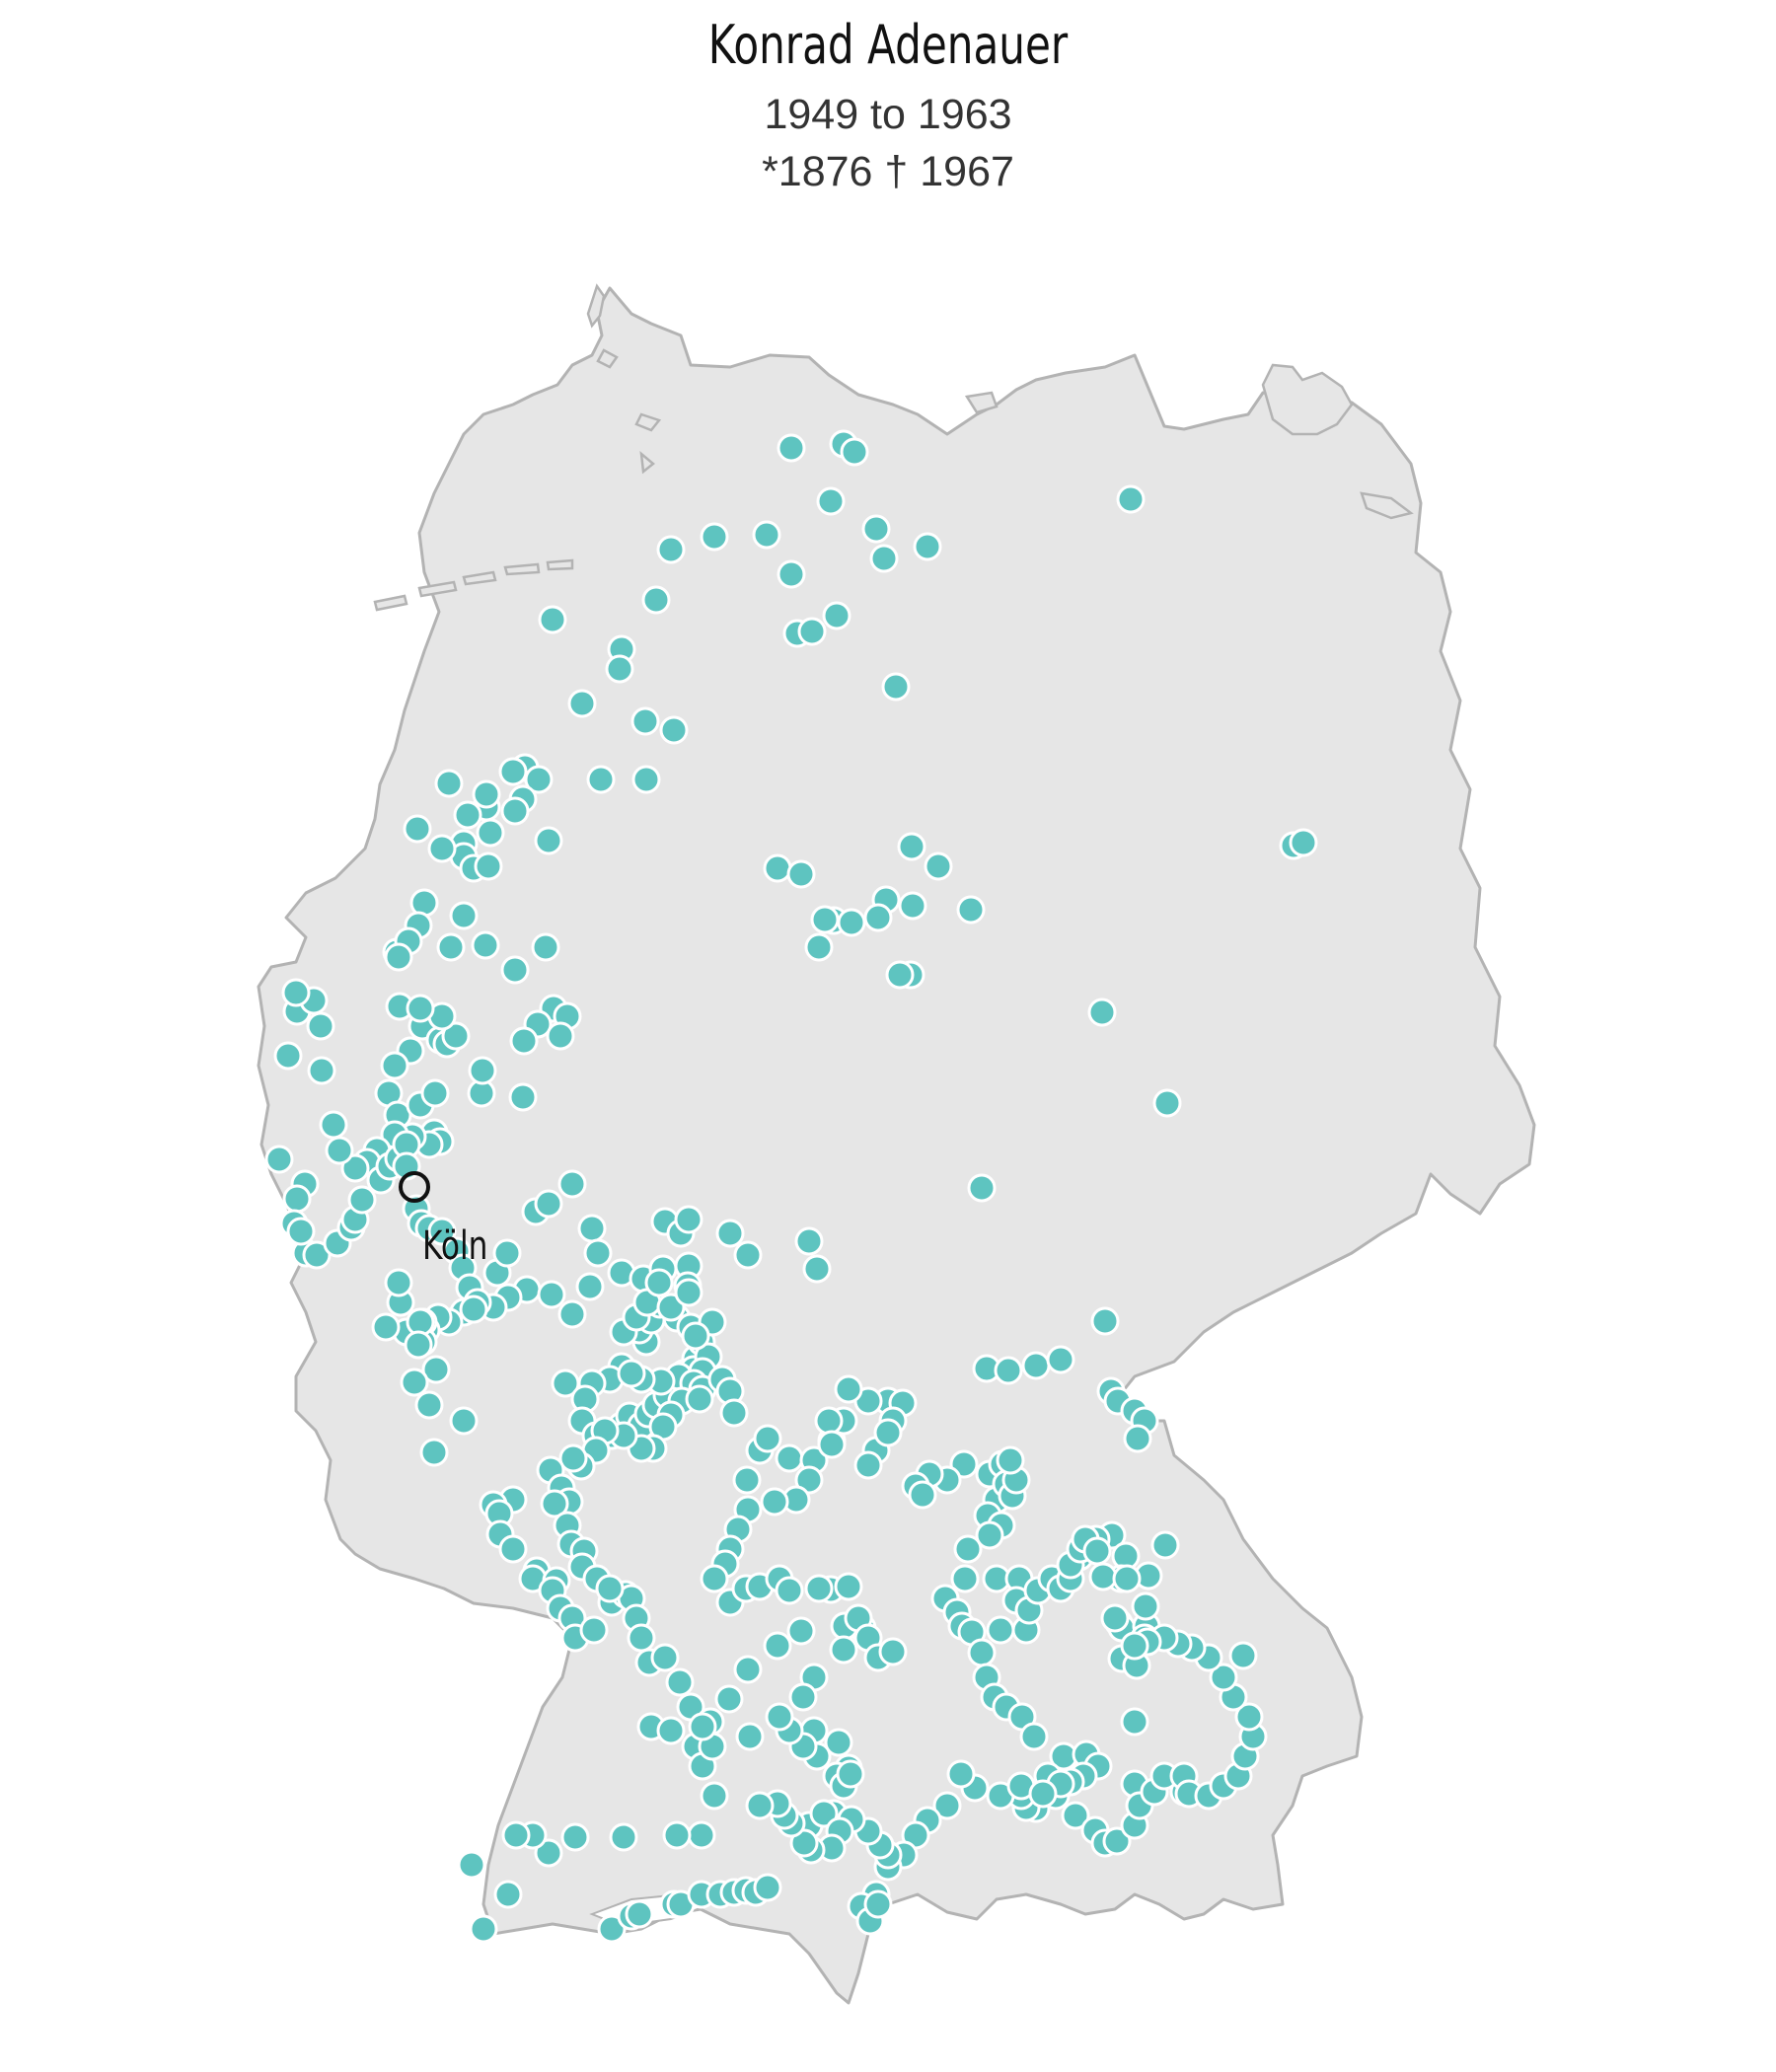 This screenshot has width=1776, height=2072. Describe the element at coordinates (415, 1187) in the screenshot. I see `koeln-marker` at that location.